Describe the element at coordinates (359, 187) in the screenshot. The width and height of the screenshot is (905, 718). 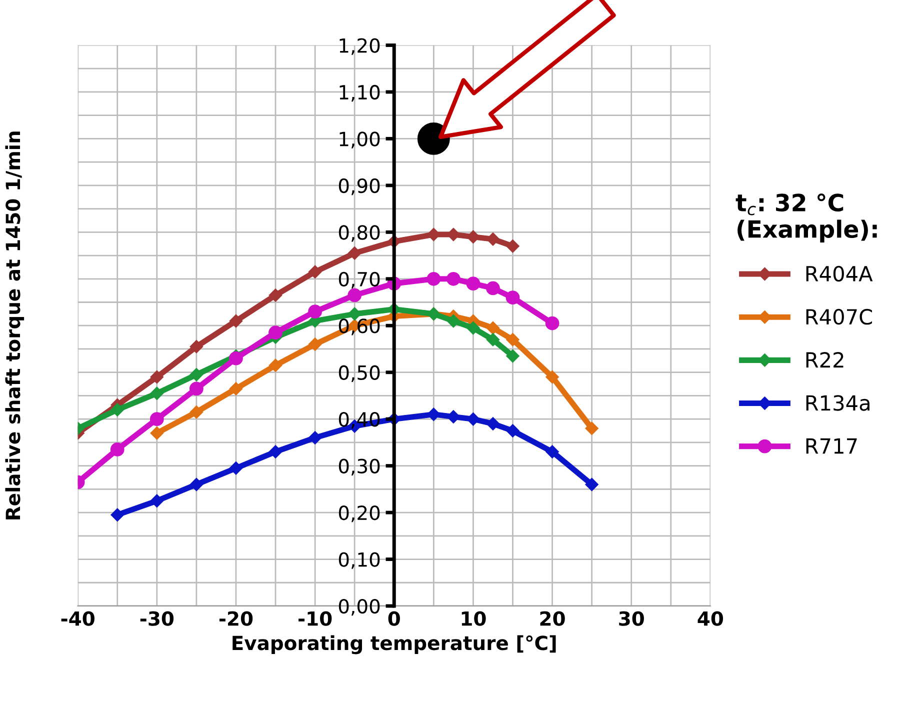
I see `y-tick-label: 0,90` at that location.